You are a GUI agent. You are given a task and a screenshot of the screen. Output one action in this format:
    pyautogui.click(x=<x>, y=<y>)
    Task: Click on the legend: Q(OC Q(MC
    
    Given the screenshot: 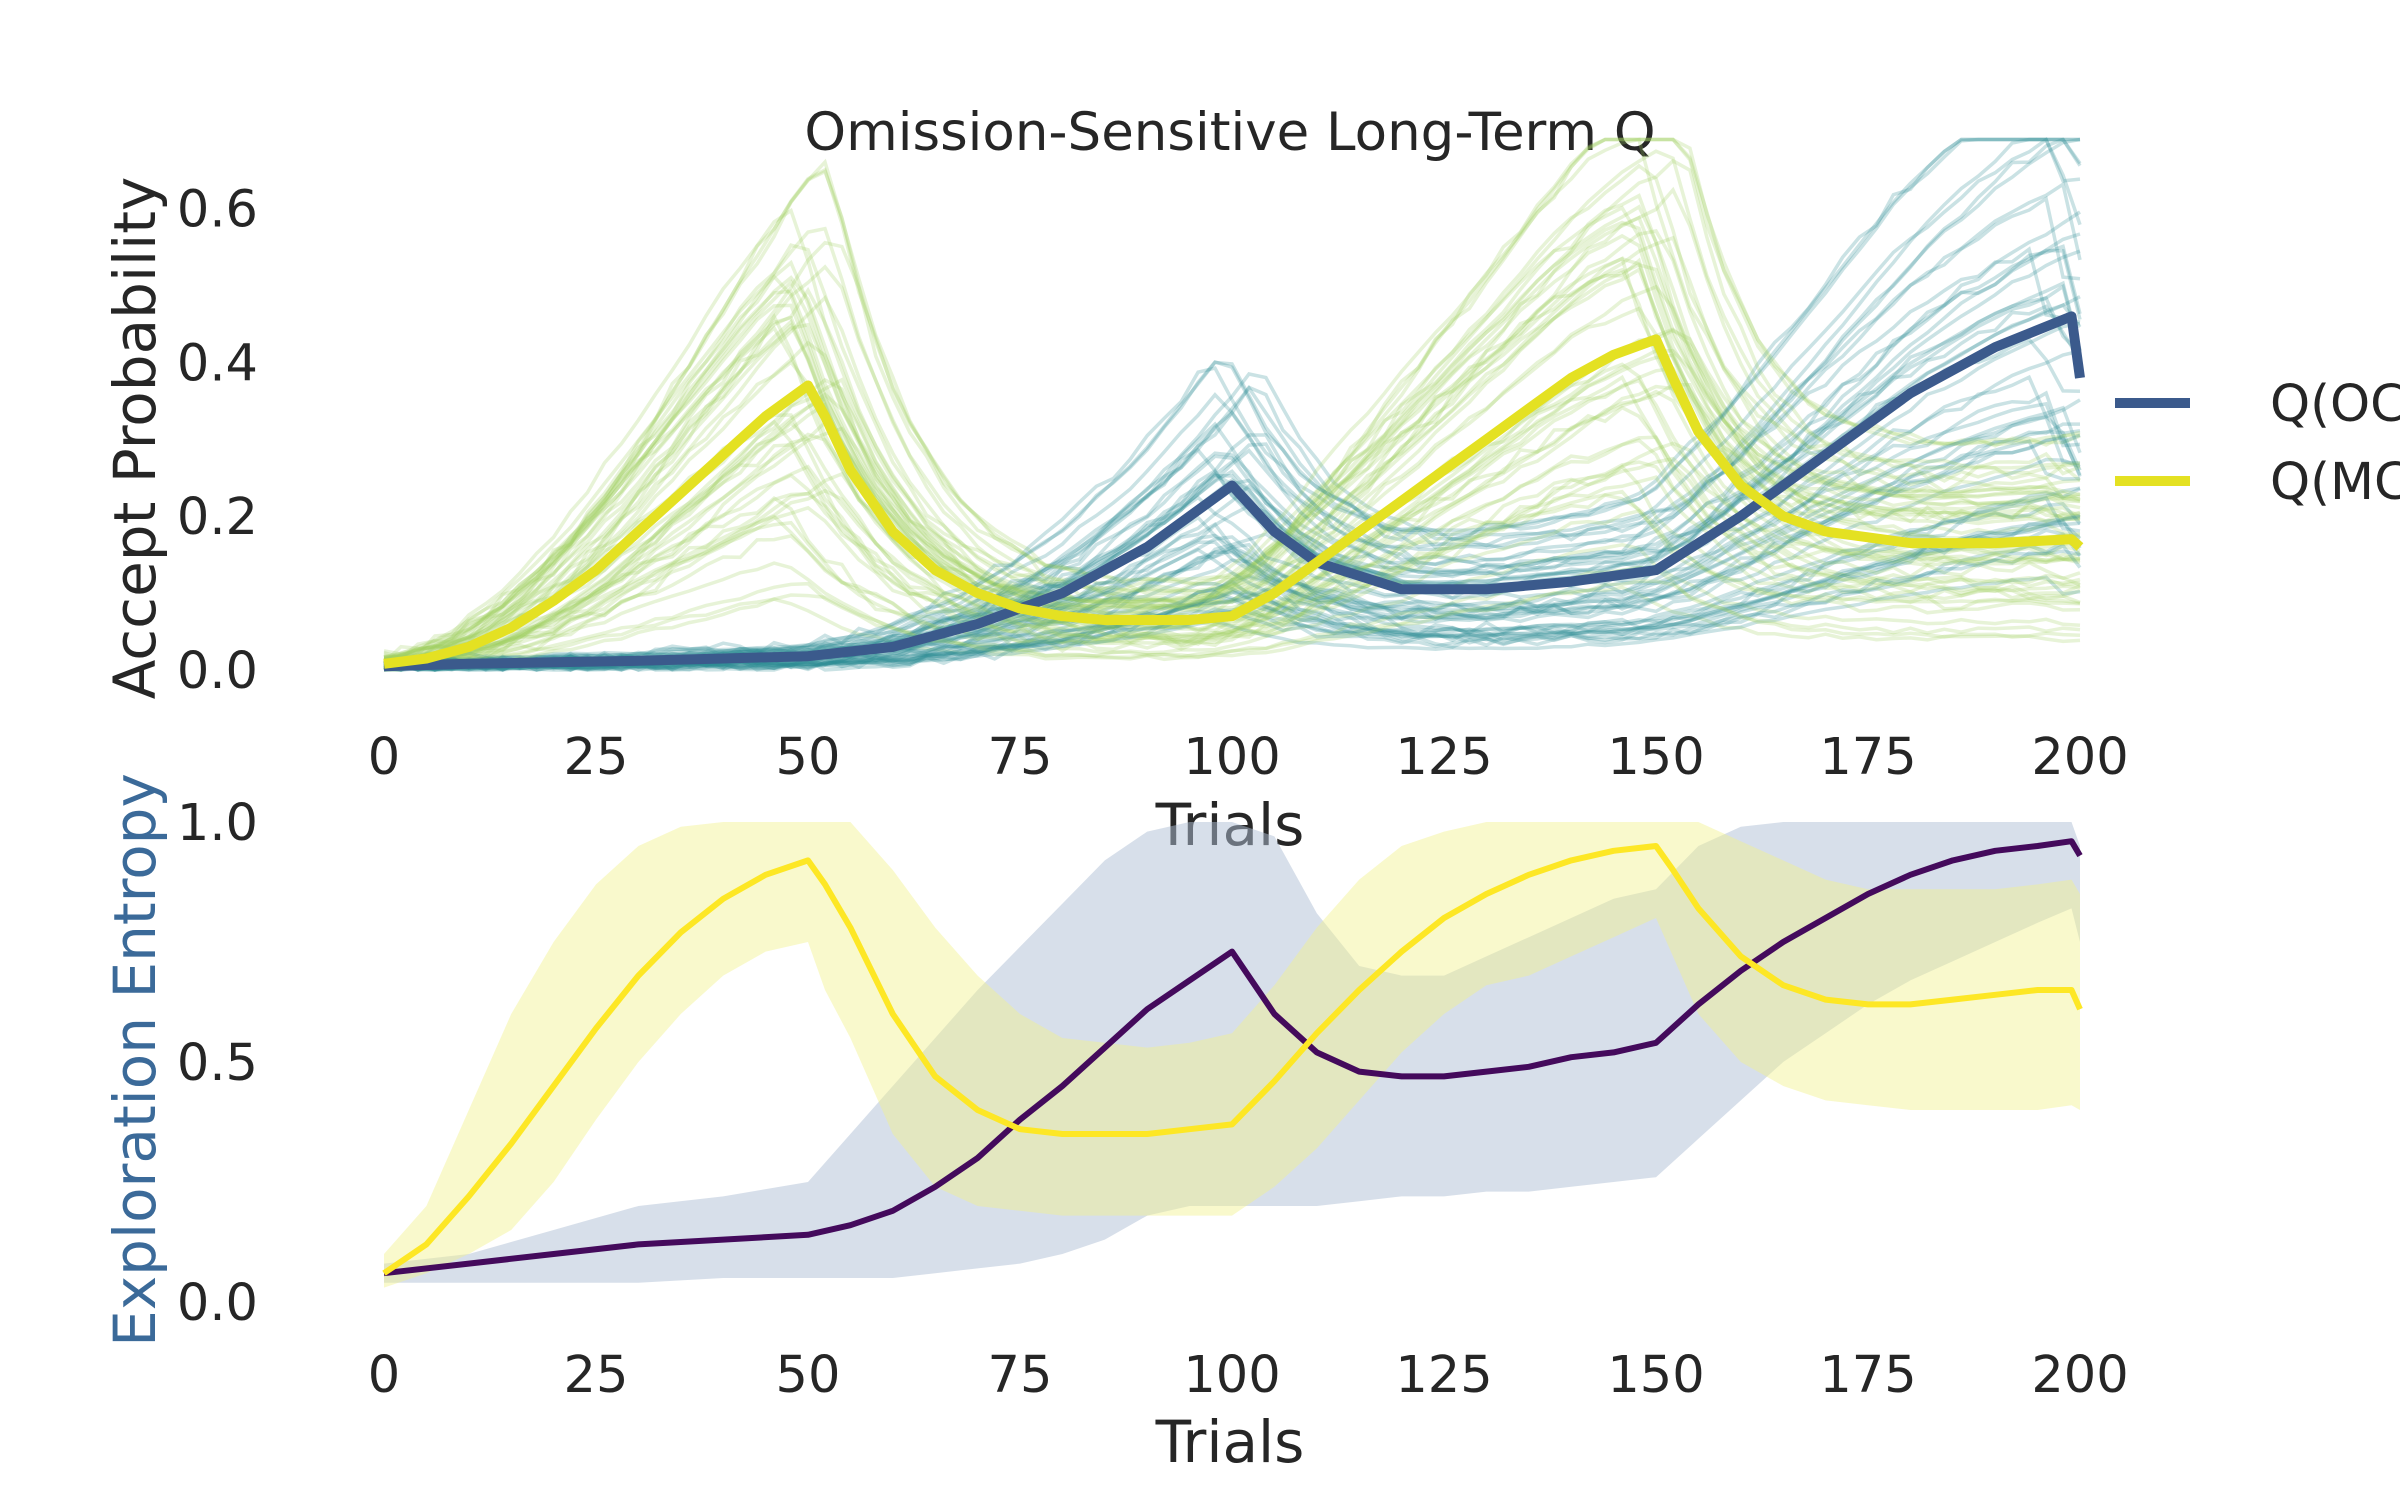 What is the action you would take?
    pyautogui.click(x=2257, y=443)
    